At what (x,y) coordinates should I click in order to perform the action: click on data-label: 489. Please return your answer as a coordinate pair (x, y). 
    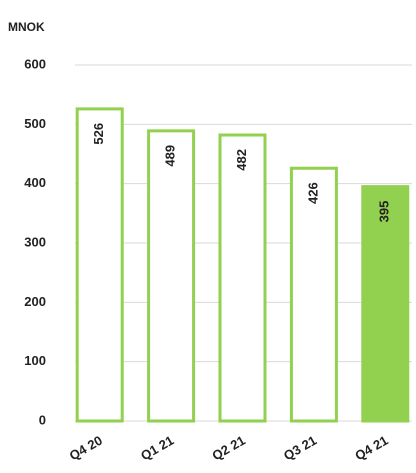
    Looking at the image, I should click on (170, 156).